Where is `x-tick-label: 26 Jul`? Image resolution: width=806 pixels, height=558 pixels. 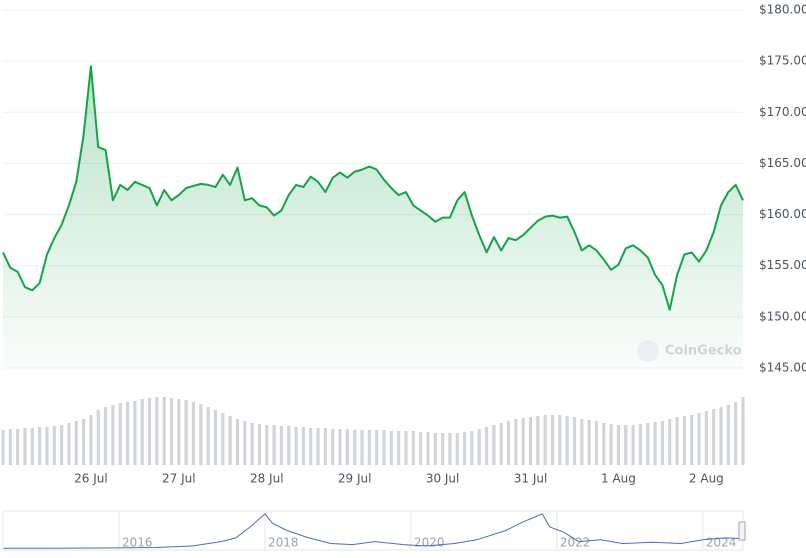 x-tick-label: 26 Jul is located at coordinates (91, 479).